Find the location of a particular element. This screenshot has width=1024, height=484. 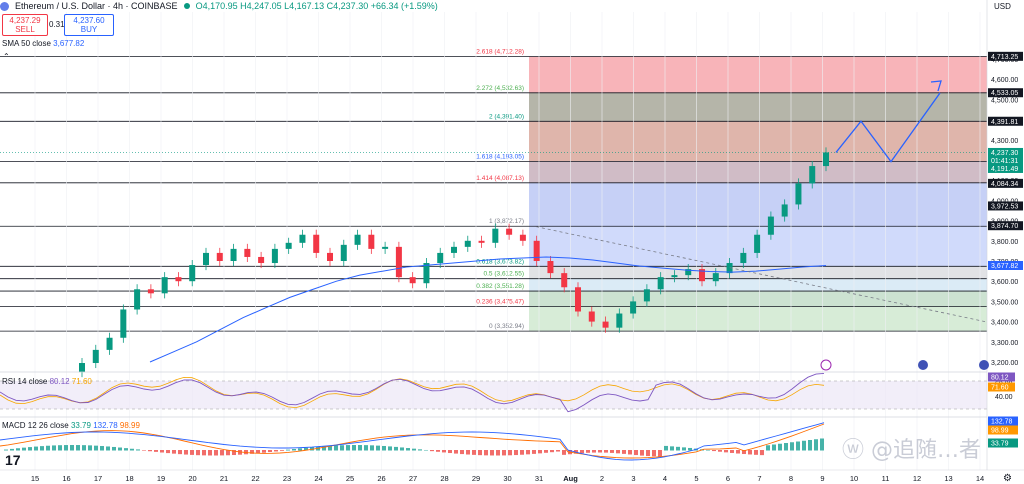

sma-legend: SMA 50 close 3,677.82 is located at coordinates (43, 43).